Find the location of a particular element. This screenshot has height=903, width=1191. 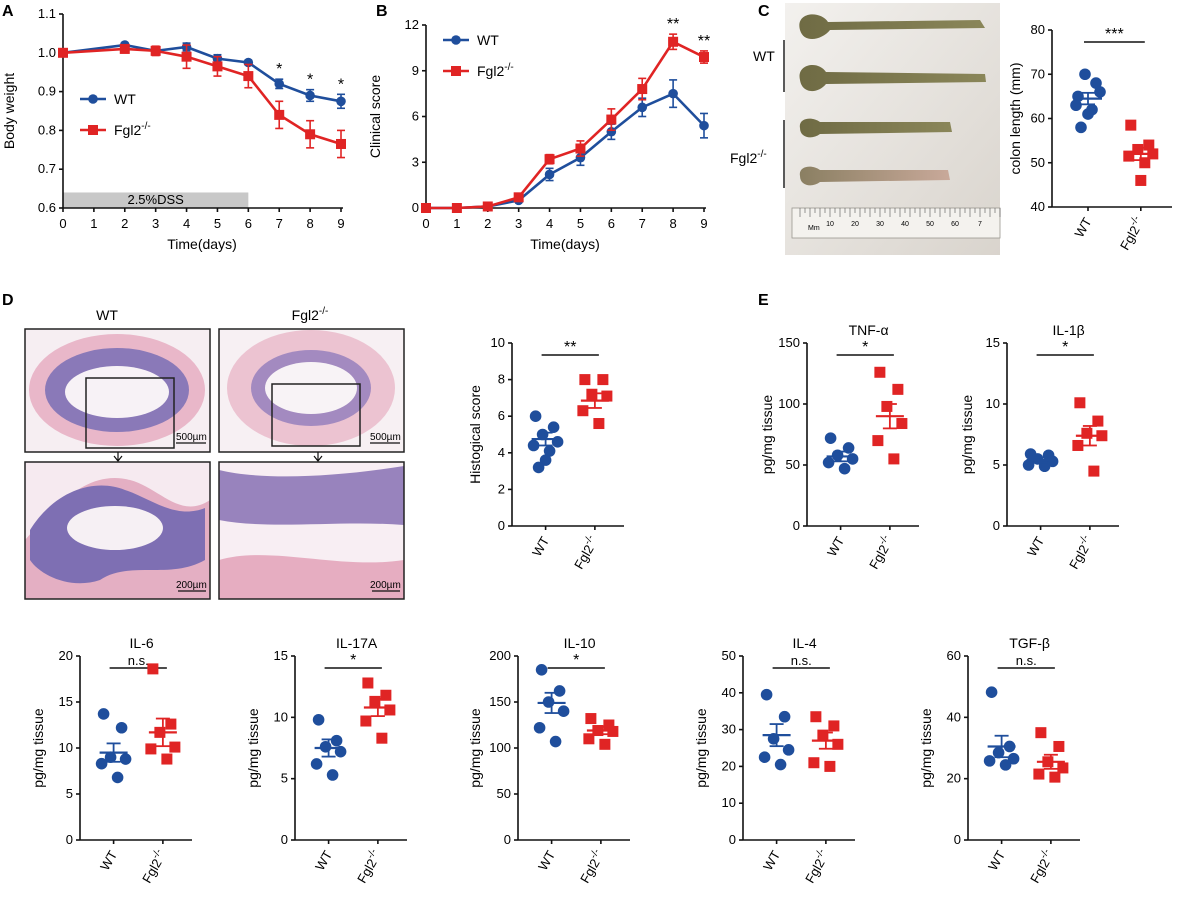

y-tick-label: 60 is located at coordinates (1038, 118).